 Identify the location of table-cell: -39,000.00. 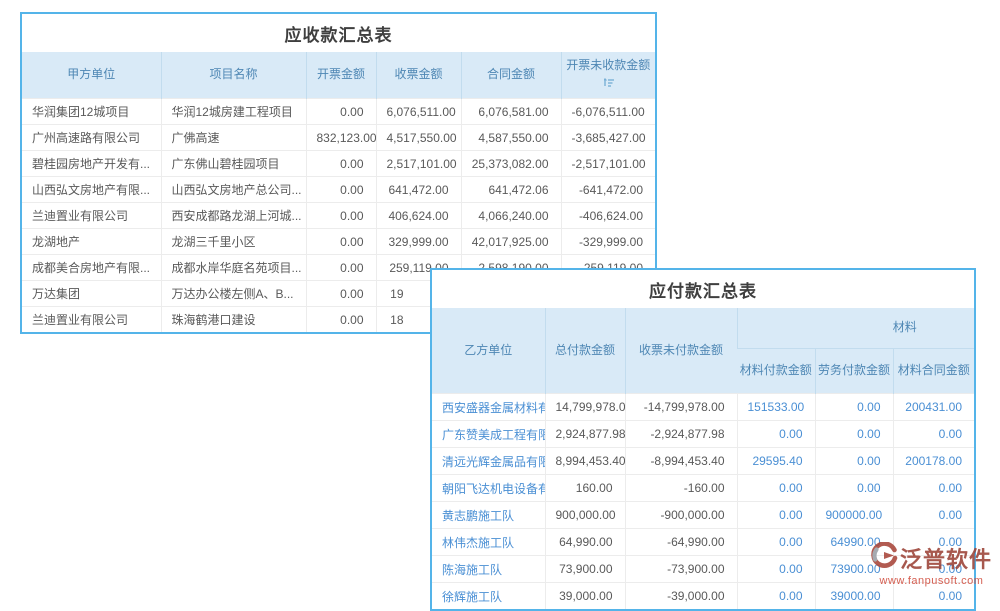
(680, 595).